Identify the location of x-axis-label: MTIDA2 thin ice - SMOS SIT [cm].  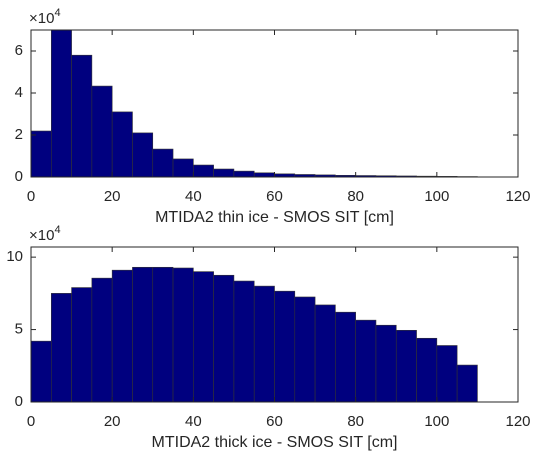
(274, 217).